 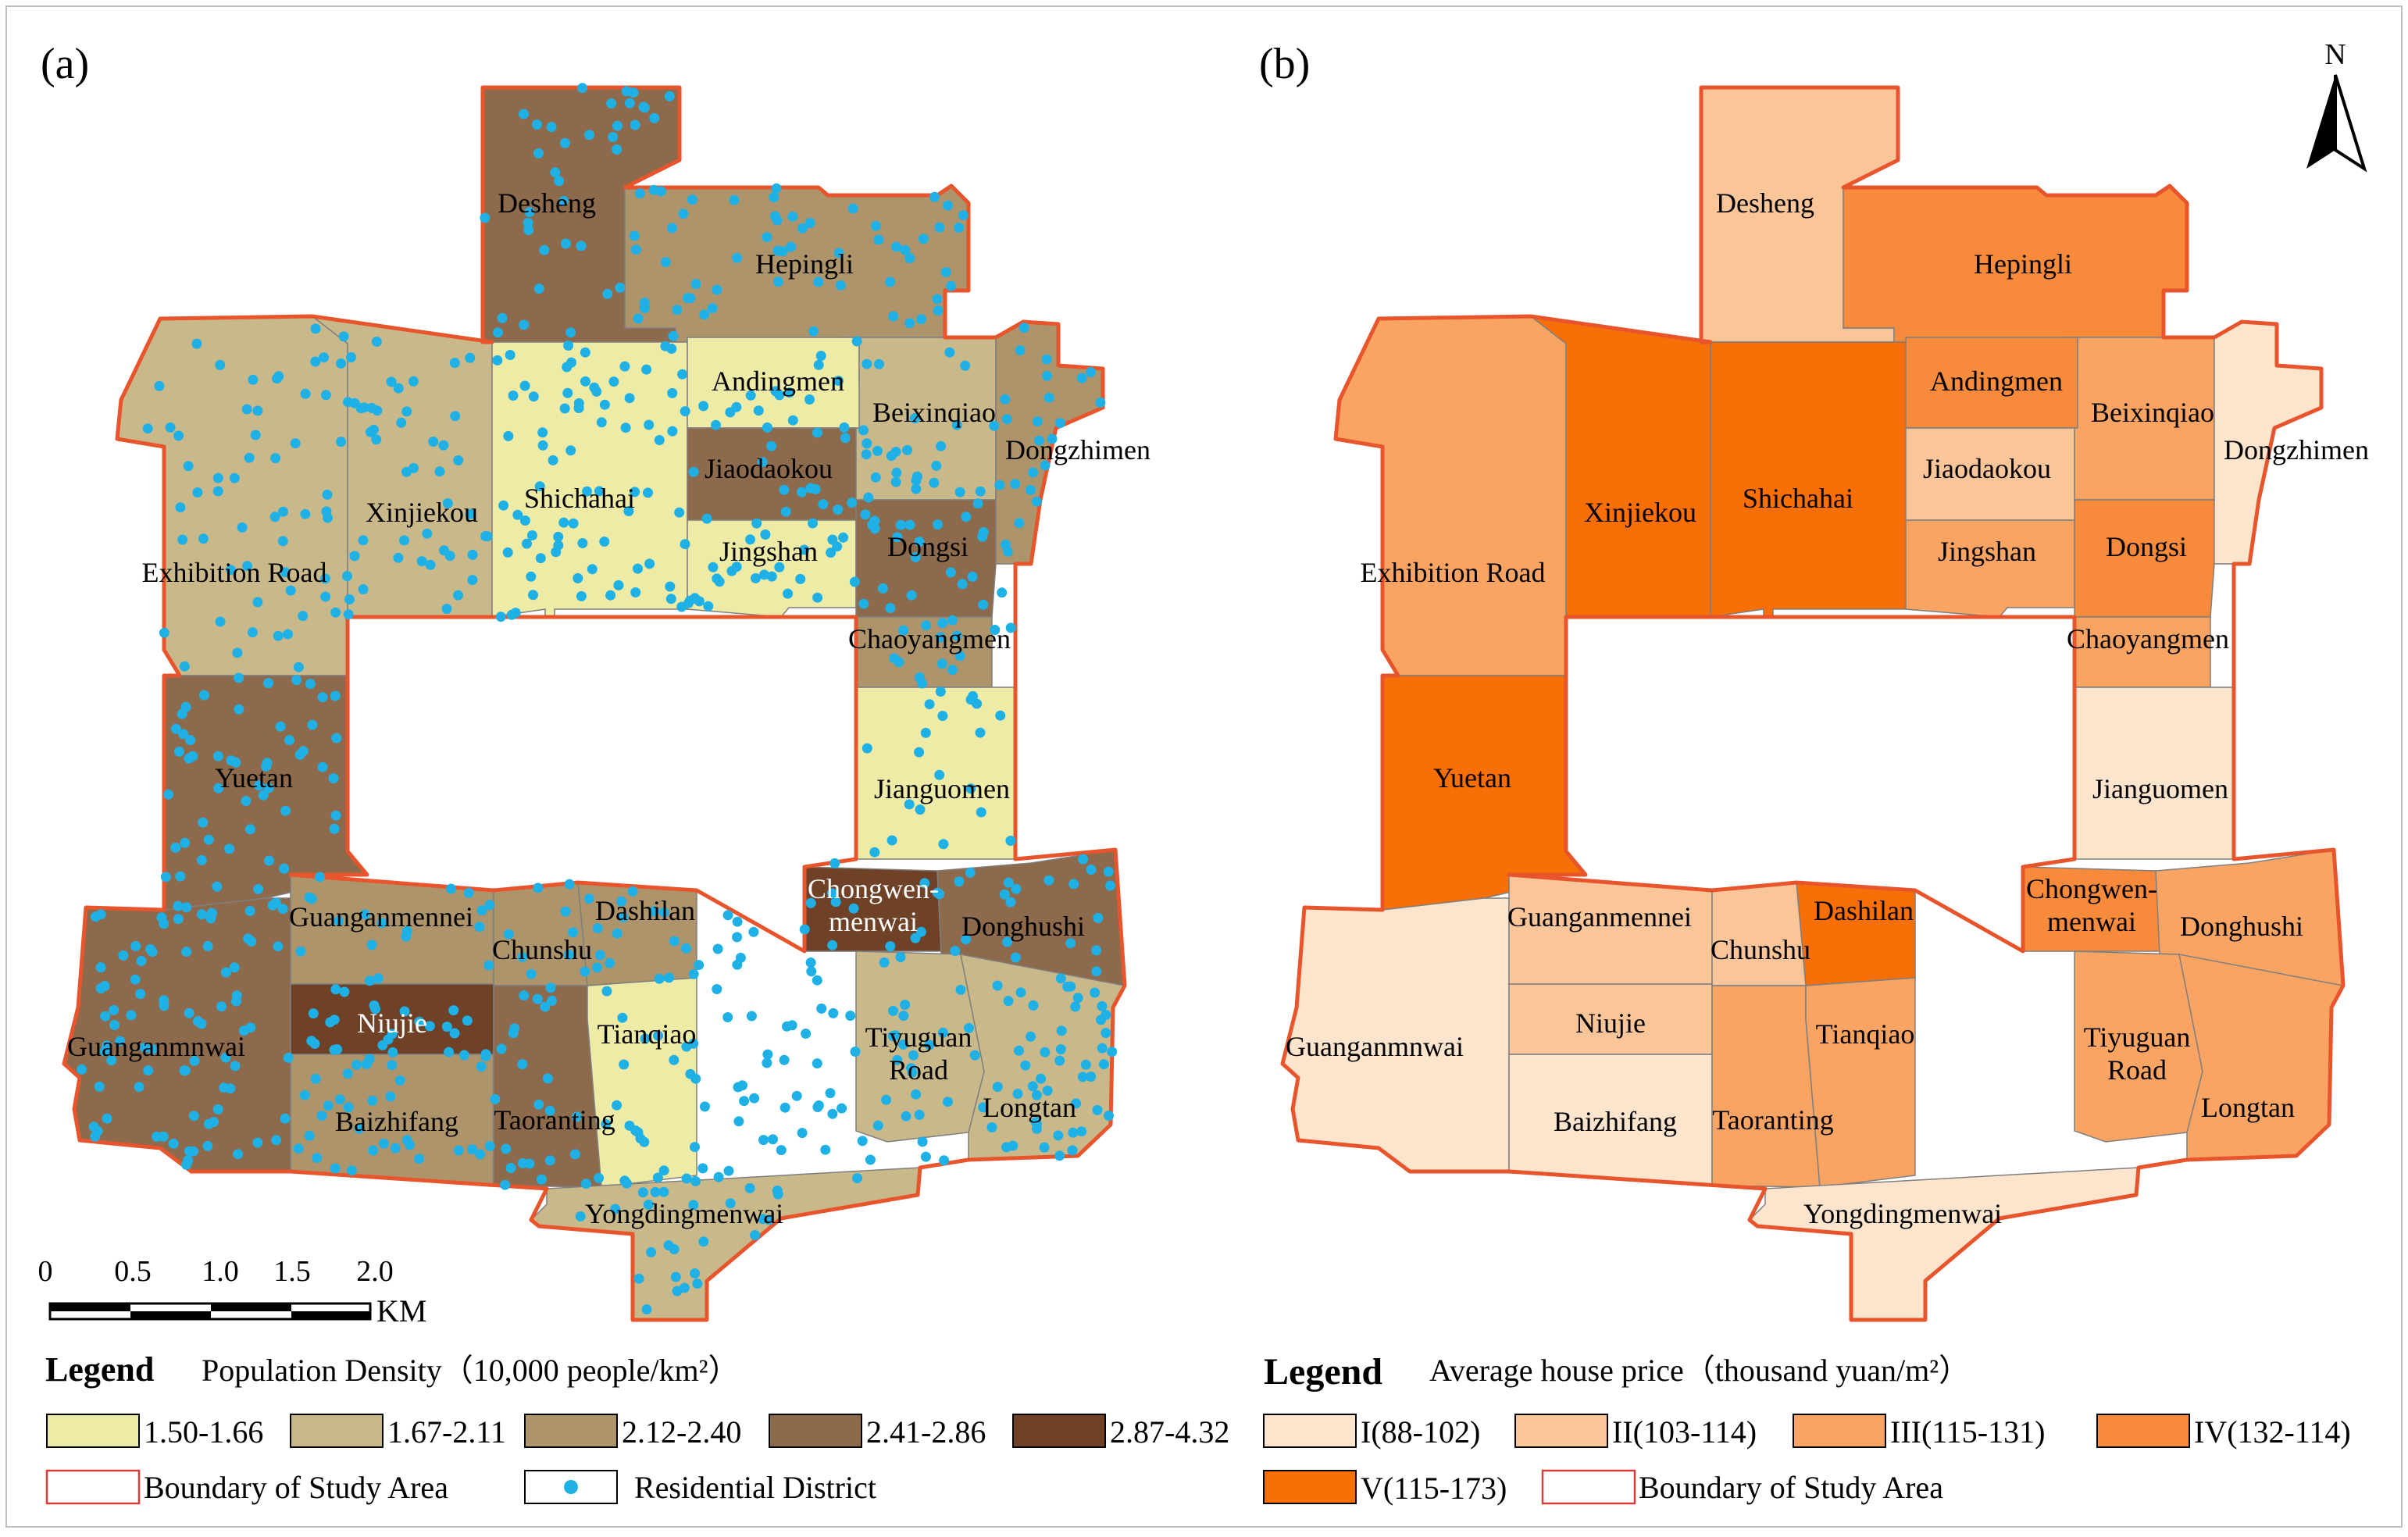 What do you see at coordinates (99, 1369) in the screenshot?
I see `legend-a-title: Legend` at bounding box center [99, 1369].